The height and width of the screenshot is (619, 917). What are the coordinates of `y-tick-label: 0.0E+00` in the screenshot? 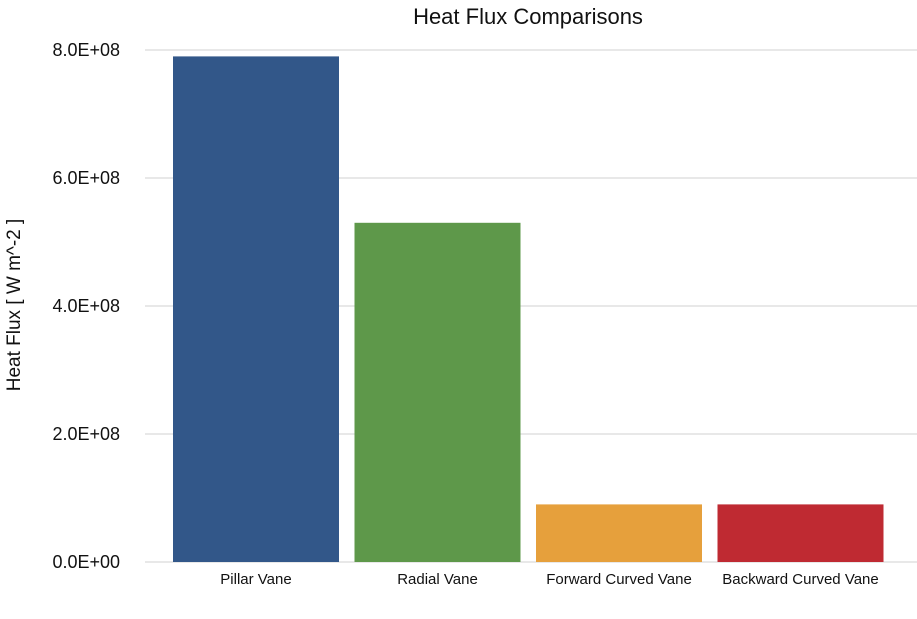 It's located at (86, 562).